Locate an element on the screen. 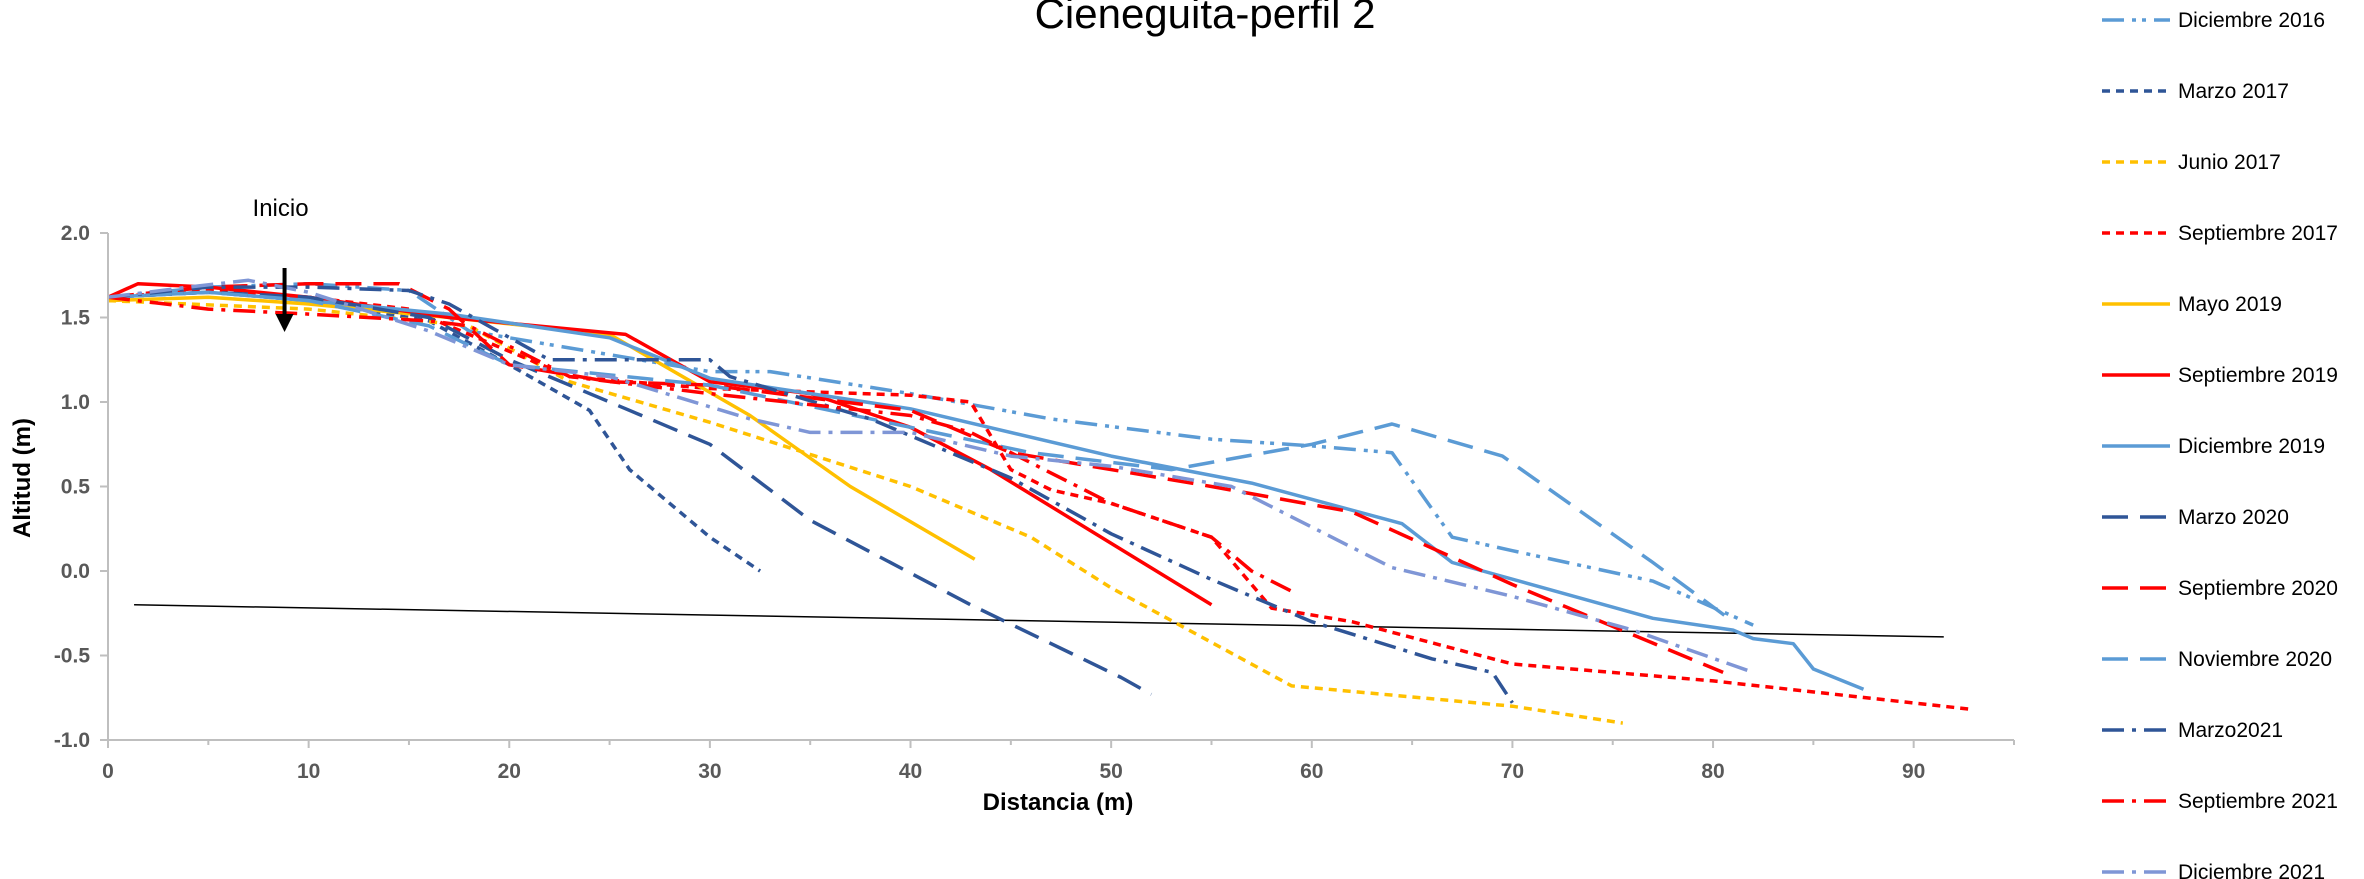 The width and height of the screenshot is (2364, 879). chart-title: Cieneguita-perfil 2 is located at coordinates (1205, 18).